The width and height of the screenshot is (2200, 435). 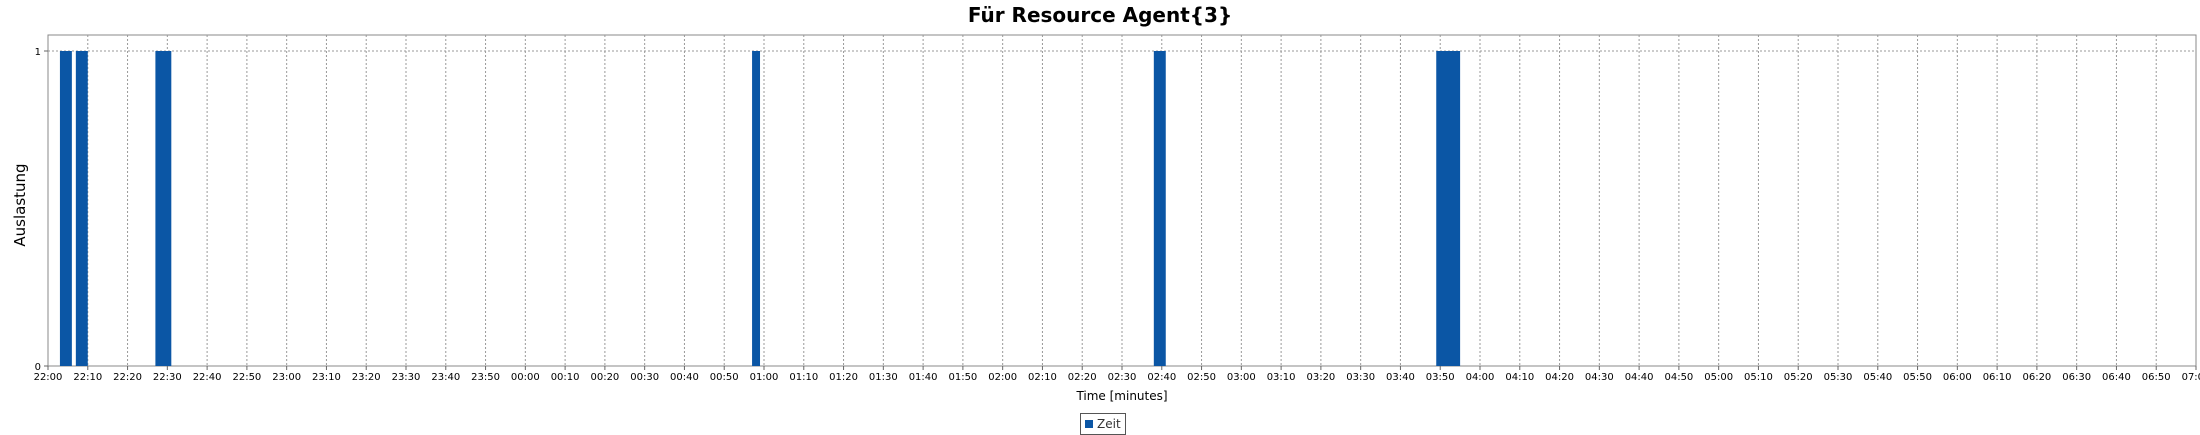 I want to click on x-tick-label: 23:00, so click(x=286, y=377).